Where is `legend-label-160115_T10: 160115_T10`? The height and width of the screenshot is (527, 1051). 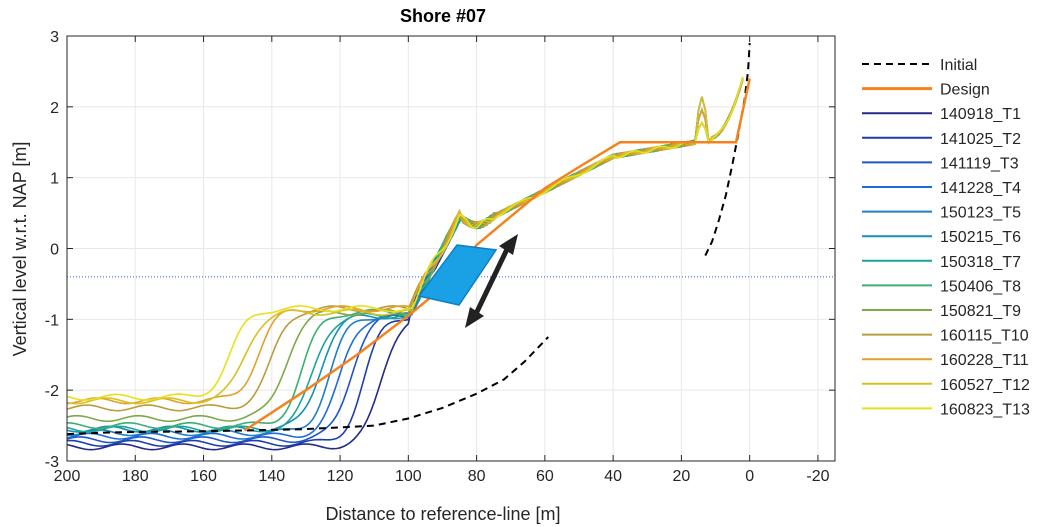
legend-label-160115_T10: 160115_T10 is located at coordinates (984, 336).